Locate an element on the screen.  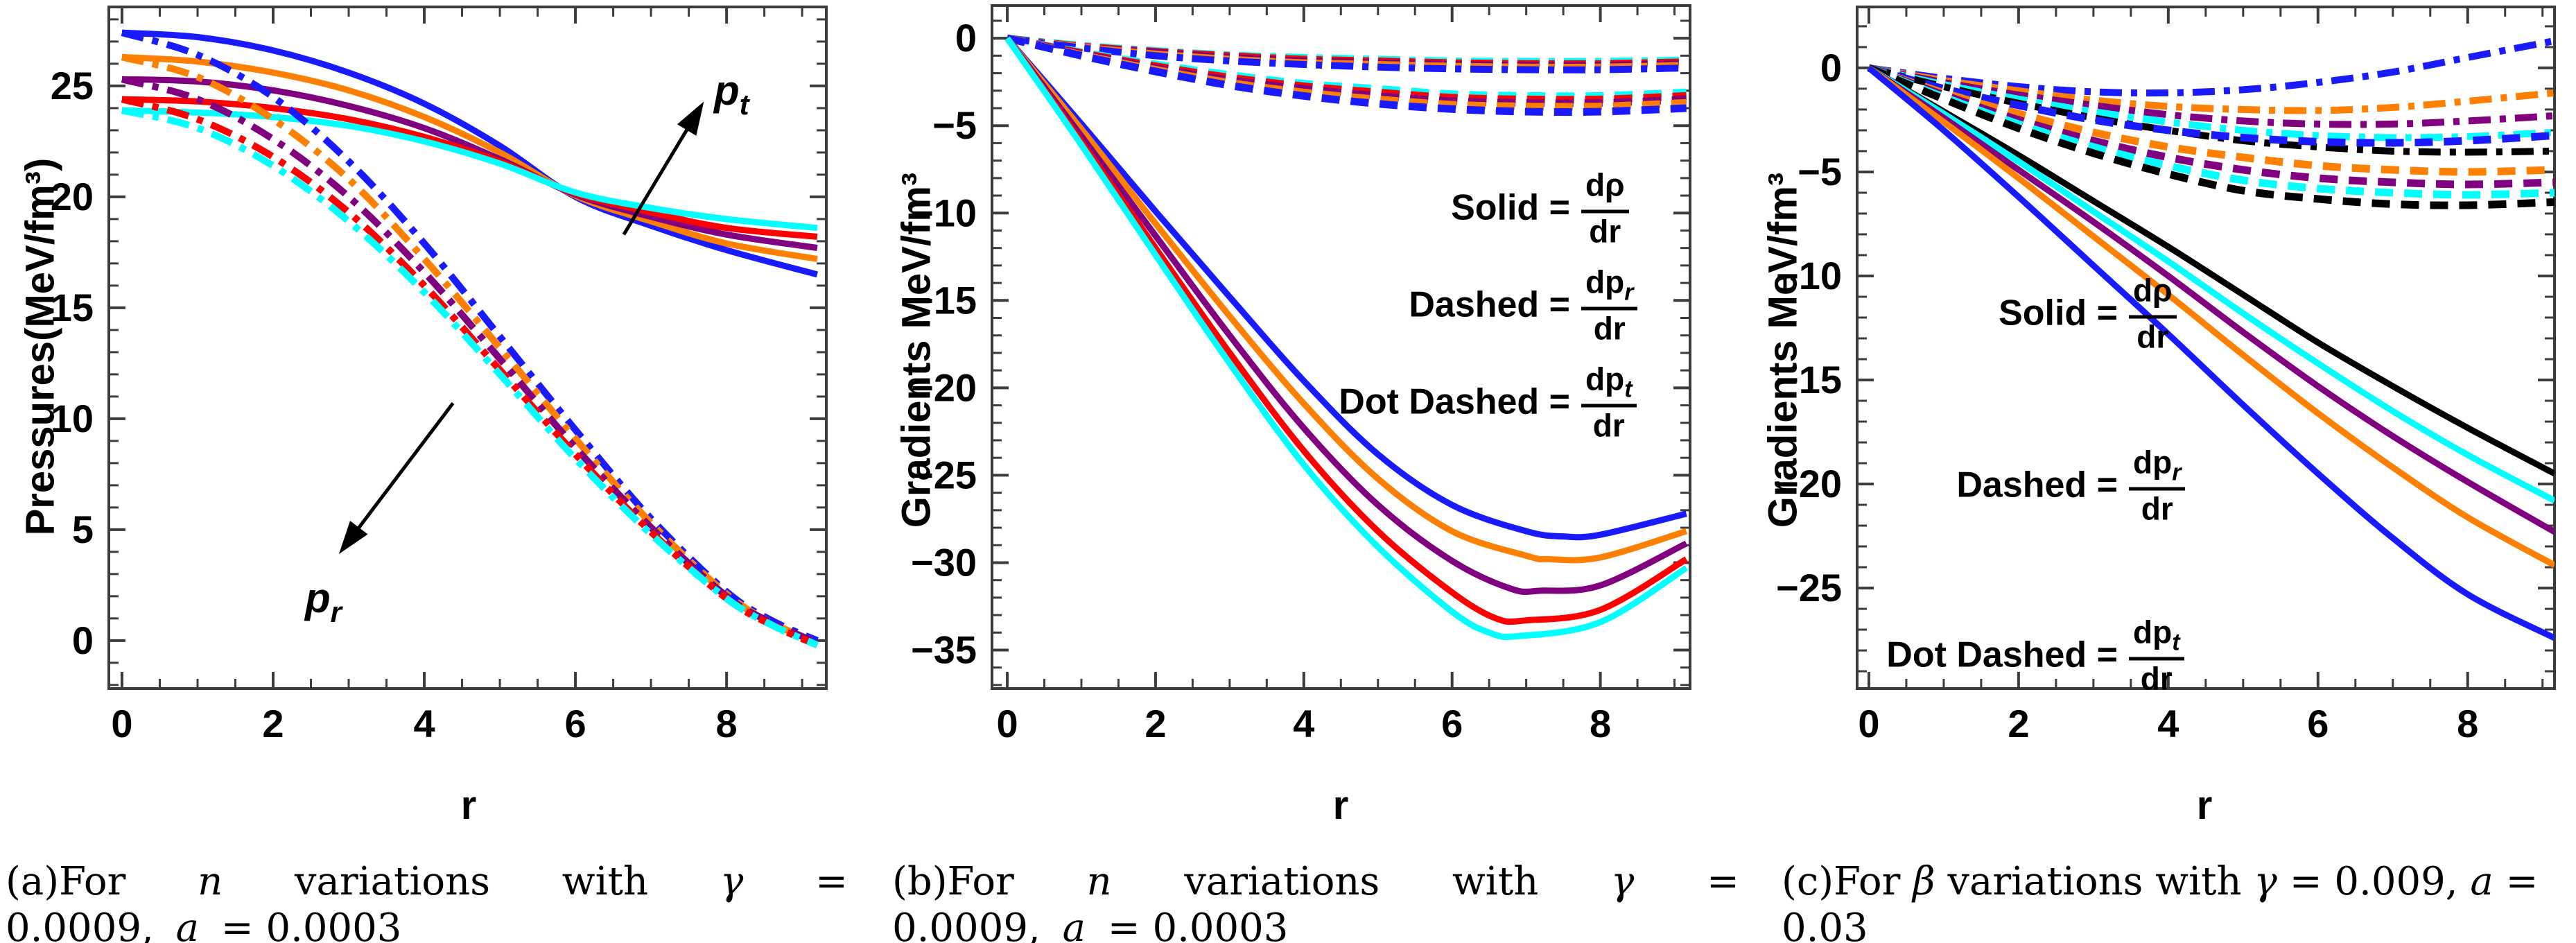
caption-word: (b)For is located at coordinates (953, 881).